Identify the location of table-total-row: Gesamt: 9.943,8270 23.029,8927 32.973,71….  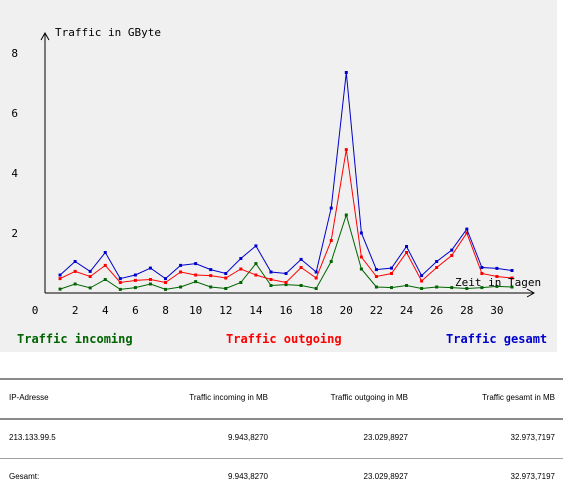
(281, 478).